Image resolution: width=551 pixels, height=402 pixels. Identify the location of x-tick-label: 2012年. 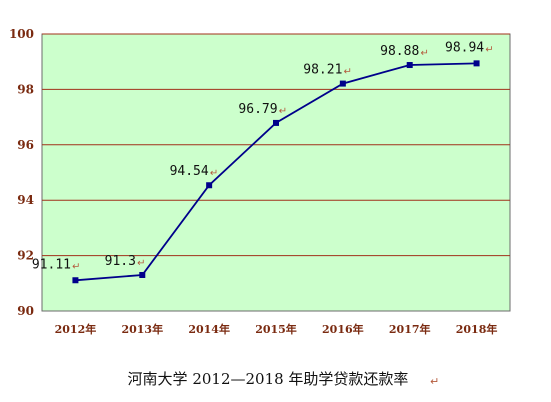
(76, 329).